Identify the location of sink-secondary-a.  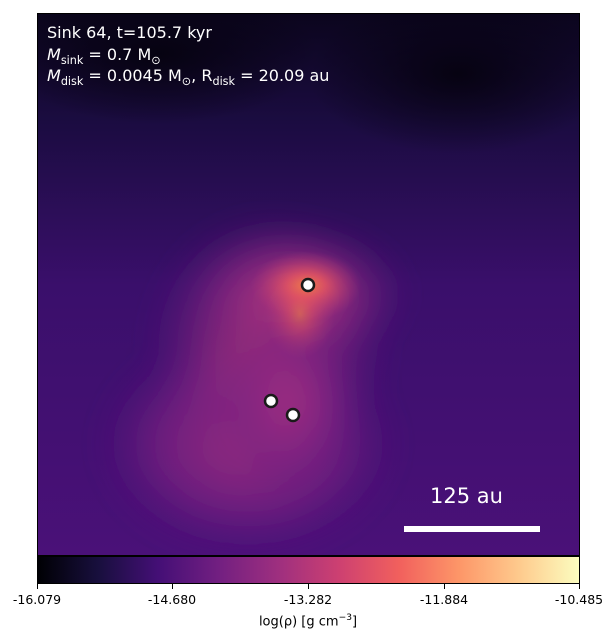
(271, 401).